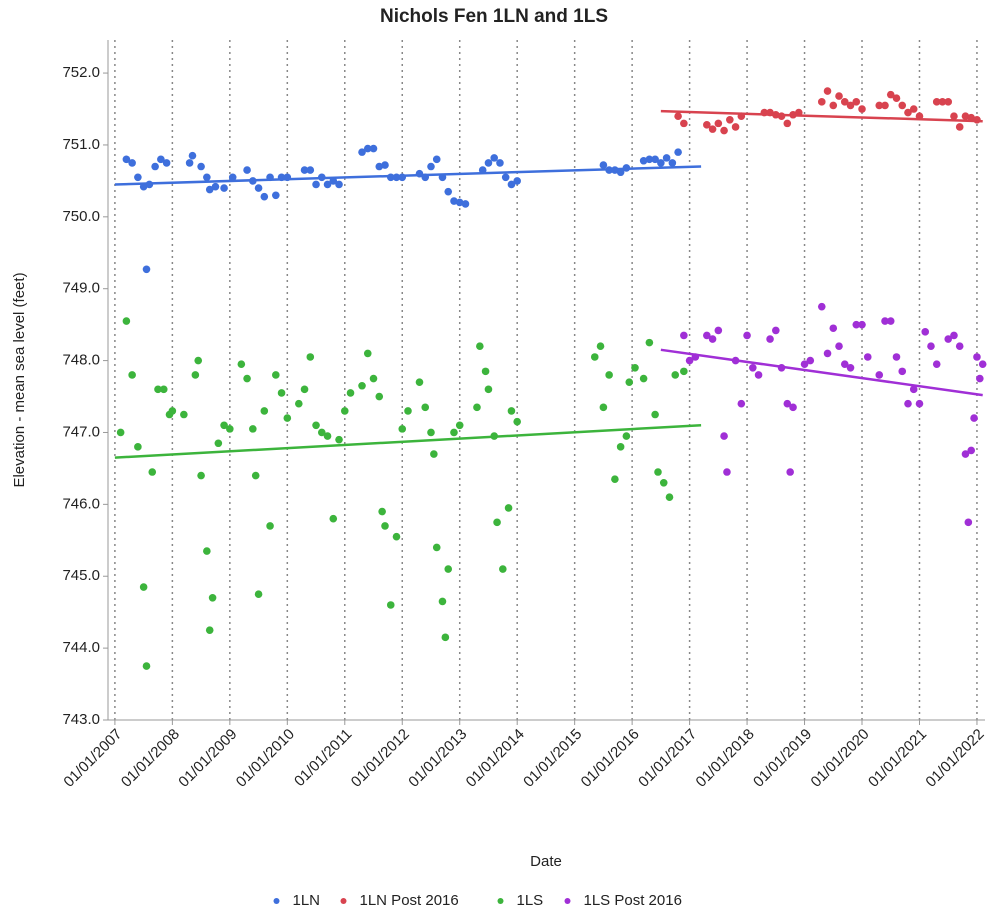  I want to click on y-tick-label: 748.0, so click(81, 360).